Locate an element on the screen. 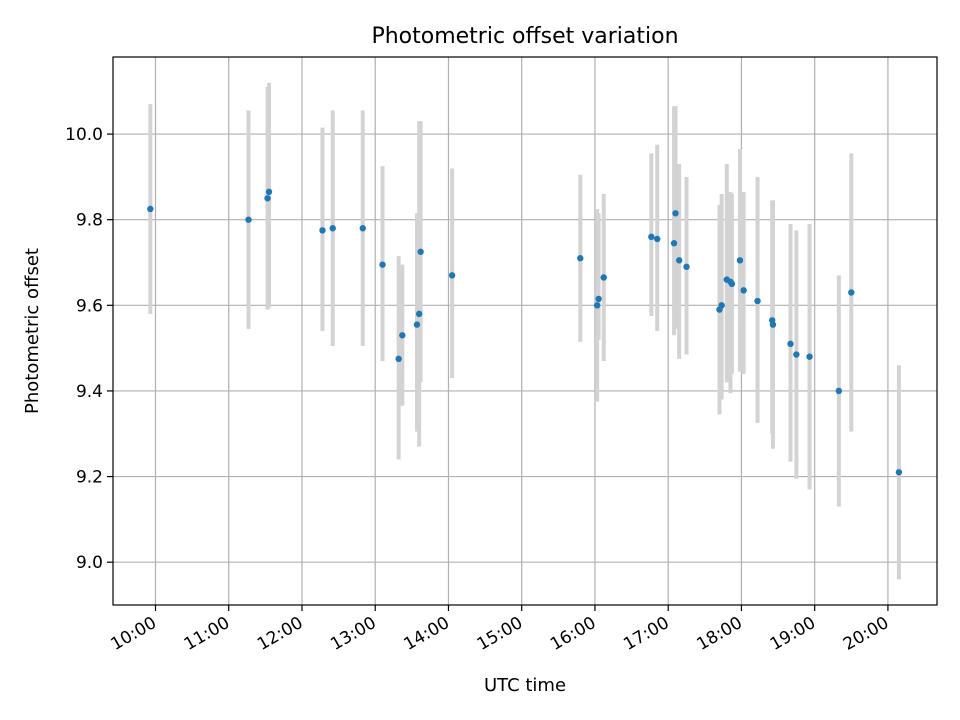 The image size is (960, 720). x-tick-label: 14:00 is located at coordinates (427, 634).